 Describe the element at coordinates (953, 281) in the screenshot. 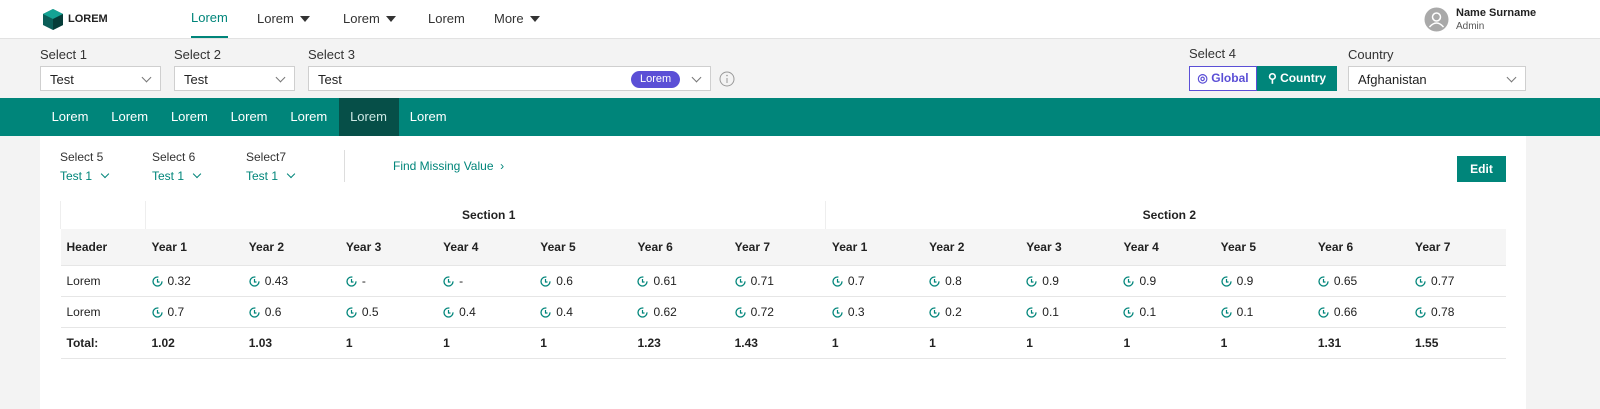

I see `cell-text: 0.8` at that location.